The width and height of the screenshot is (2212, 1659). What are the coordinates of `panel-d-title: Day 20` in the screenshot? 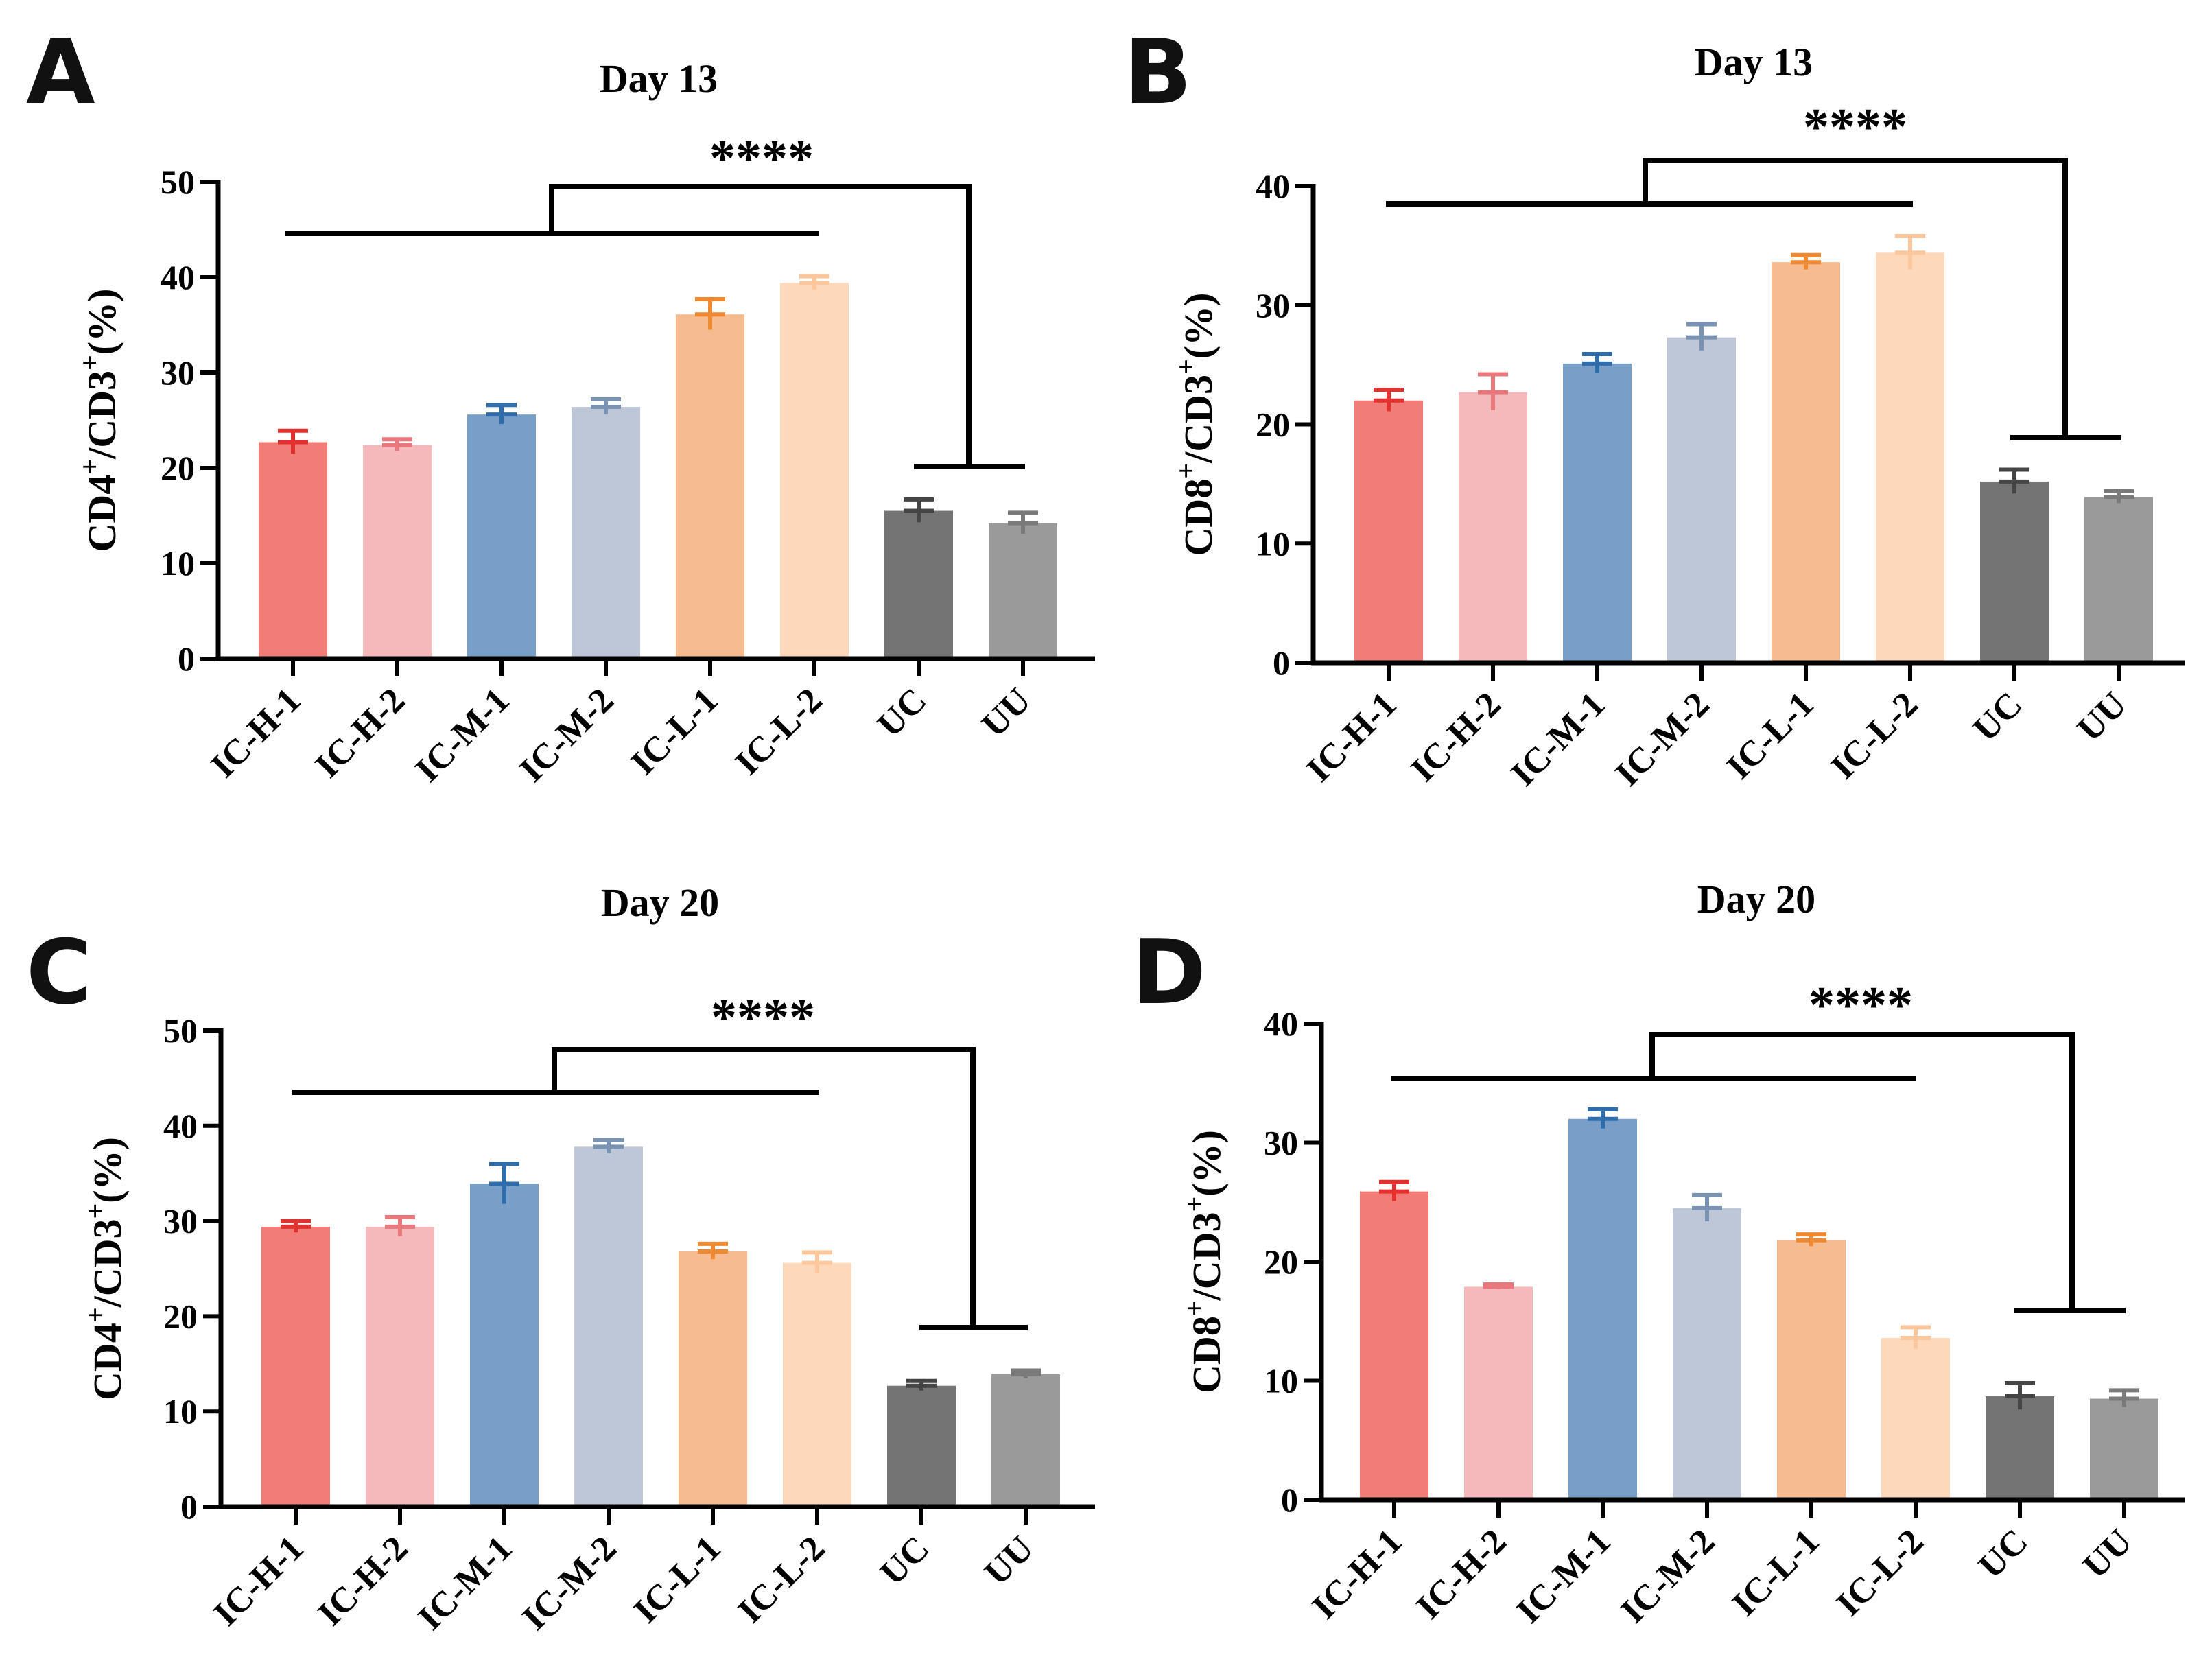 It's located at (1756, 899).